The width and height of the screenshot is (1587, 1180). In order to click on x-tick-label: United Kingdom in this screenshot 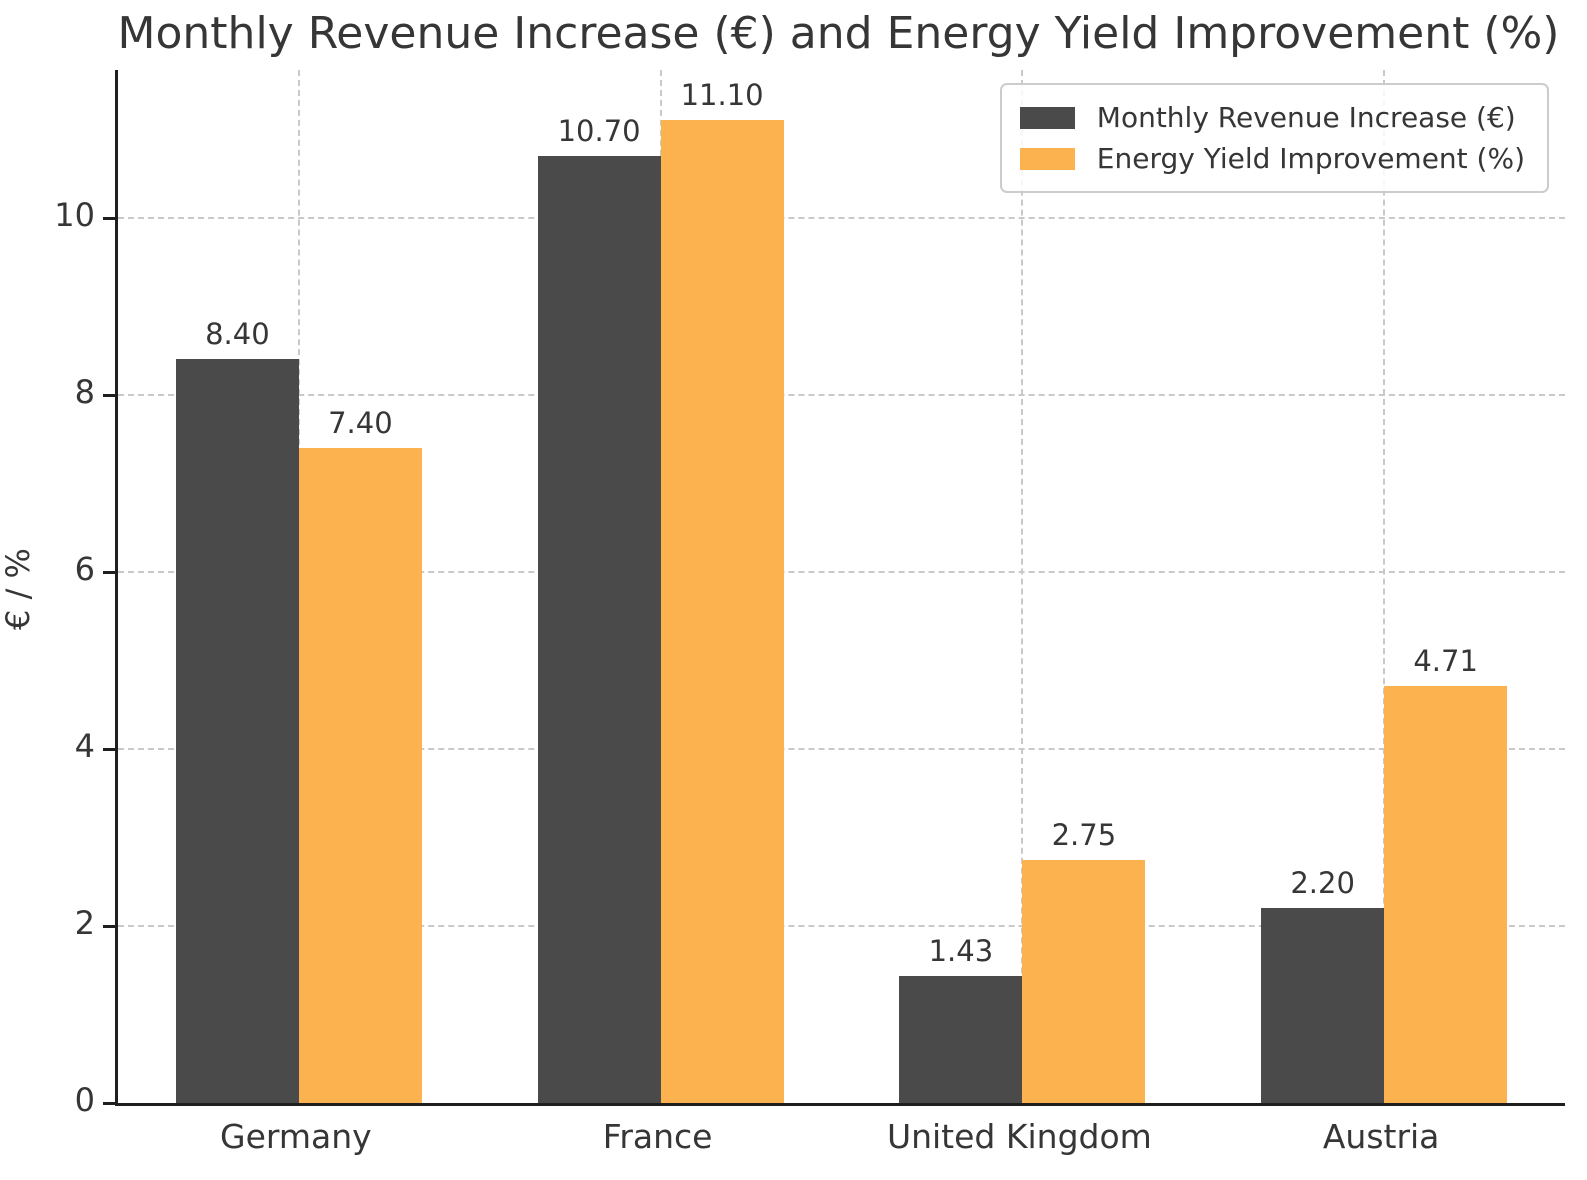, I will do `click(1019, 1136)`.